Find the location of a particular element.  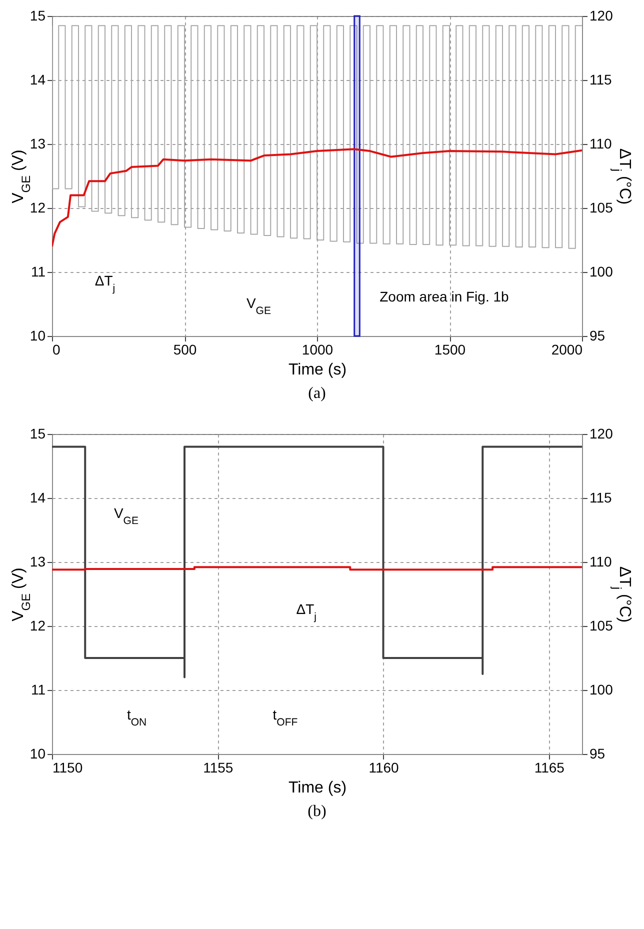

text: (b) is located at coordinates (317, 811).